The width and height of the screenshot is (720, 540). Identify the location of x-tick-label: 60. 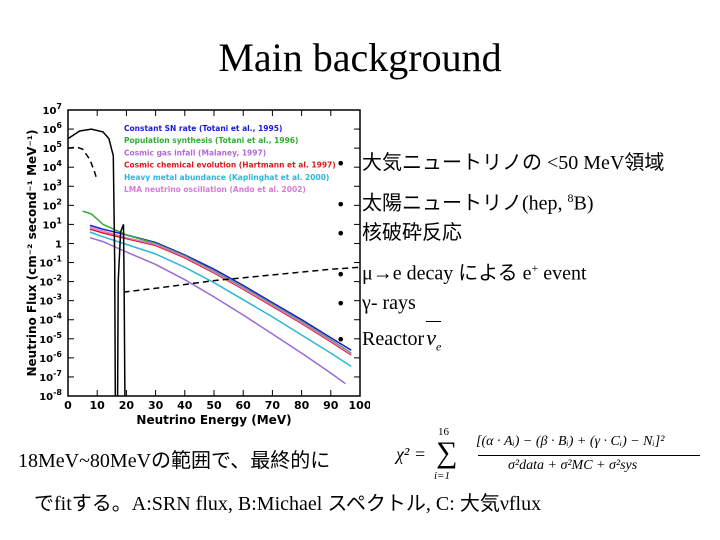
(244, 405).